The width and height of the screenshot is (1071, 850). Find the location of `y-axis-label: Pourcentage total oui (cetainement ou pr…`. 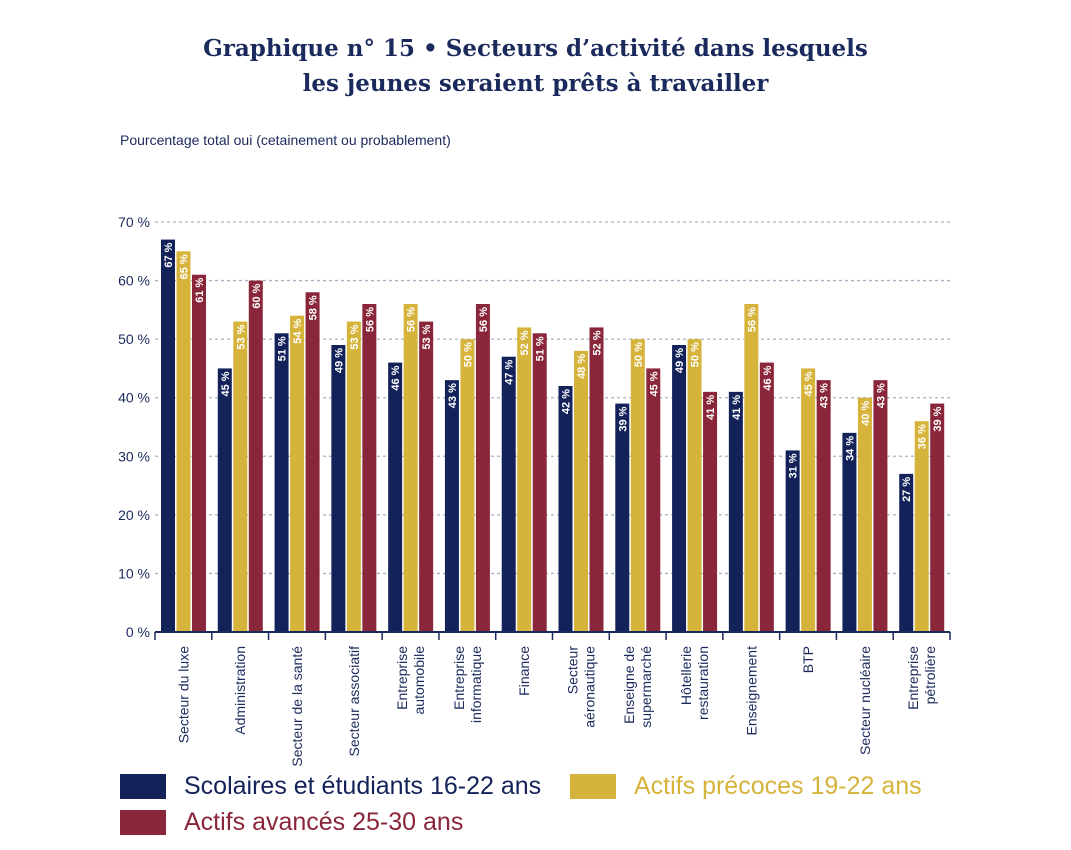

y-axis-label: Pourcentage total oui (cetainement ou pr… is located at coordinates (285, 140).